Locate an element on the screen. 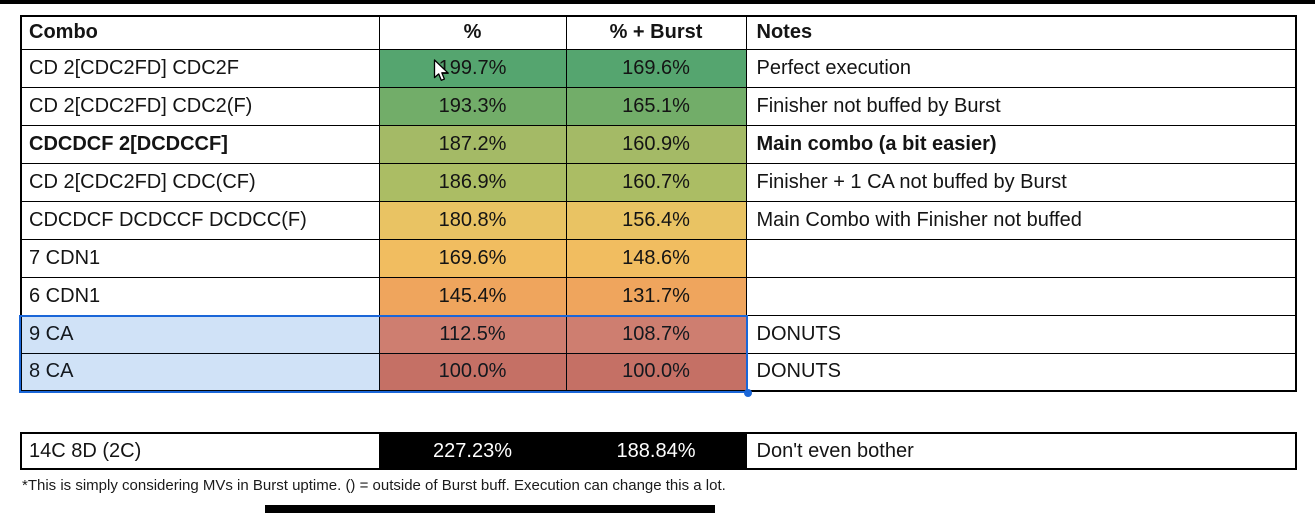 The image size is (1315, 513). percent-burst-cell: 169.6% is located at coordinates (656, 68).